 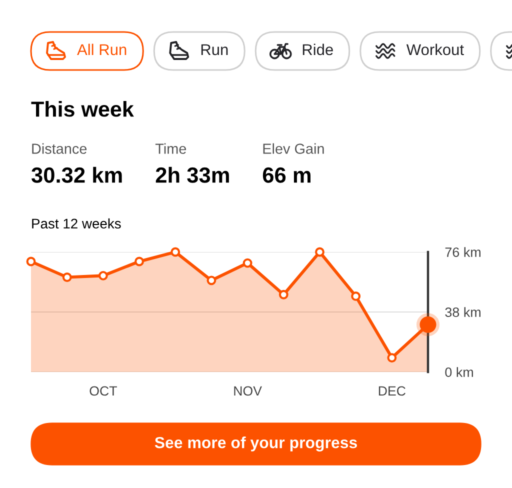 I want to click on text: Distance, so click(x=59, y=148).